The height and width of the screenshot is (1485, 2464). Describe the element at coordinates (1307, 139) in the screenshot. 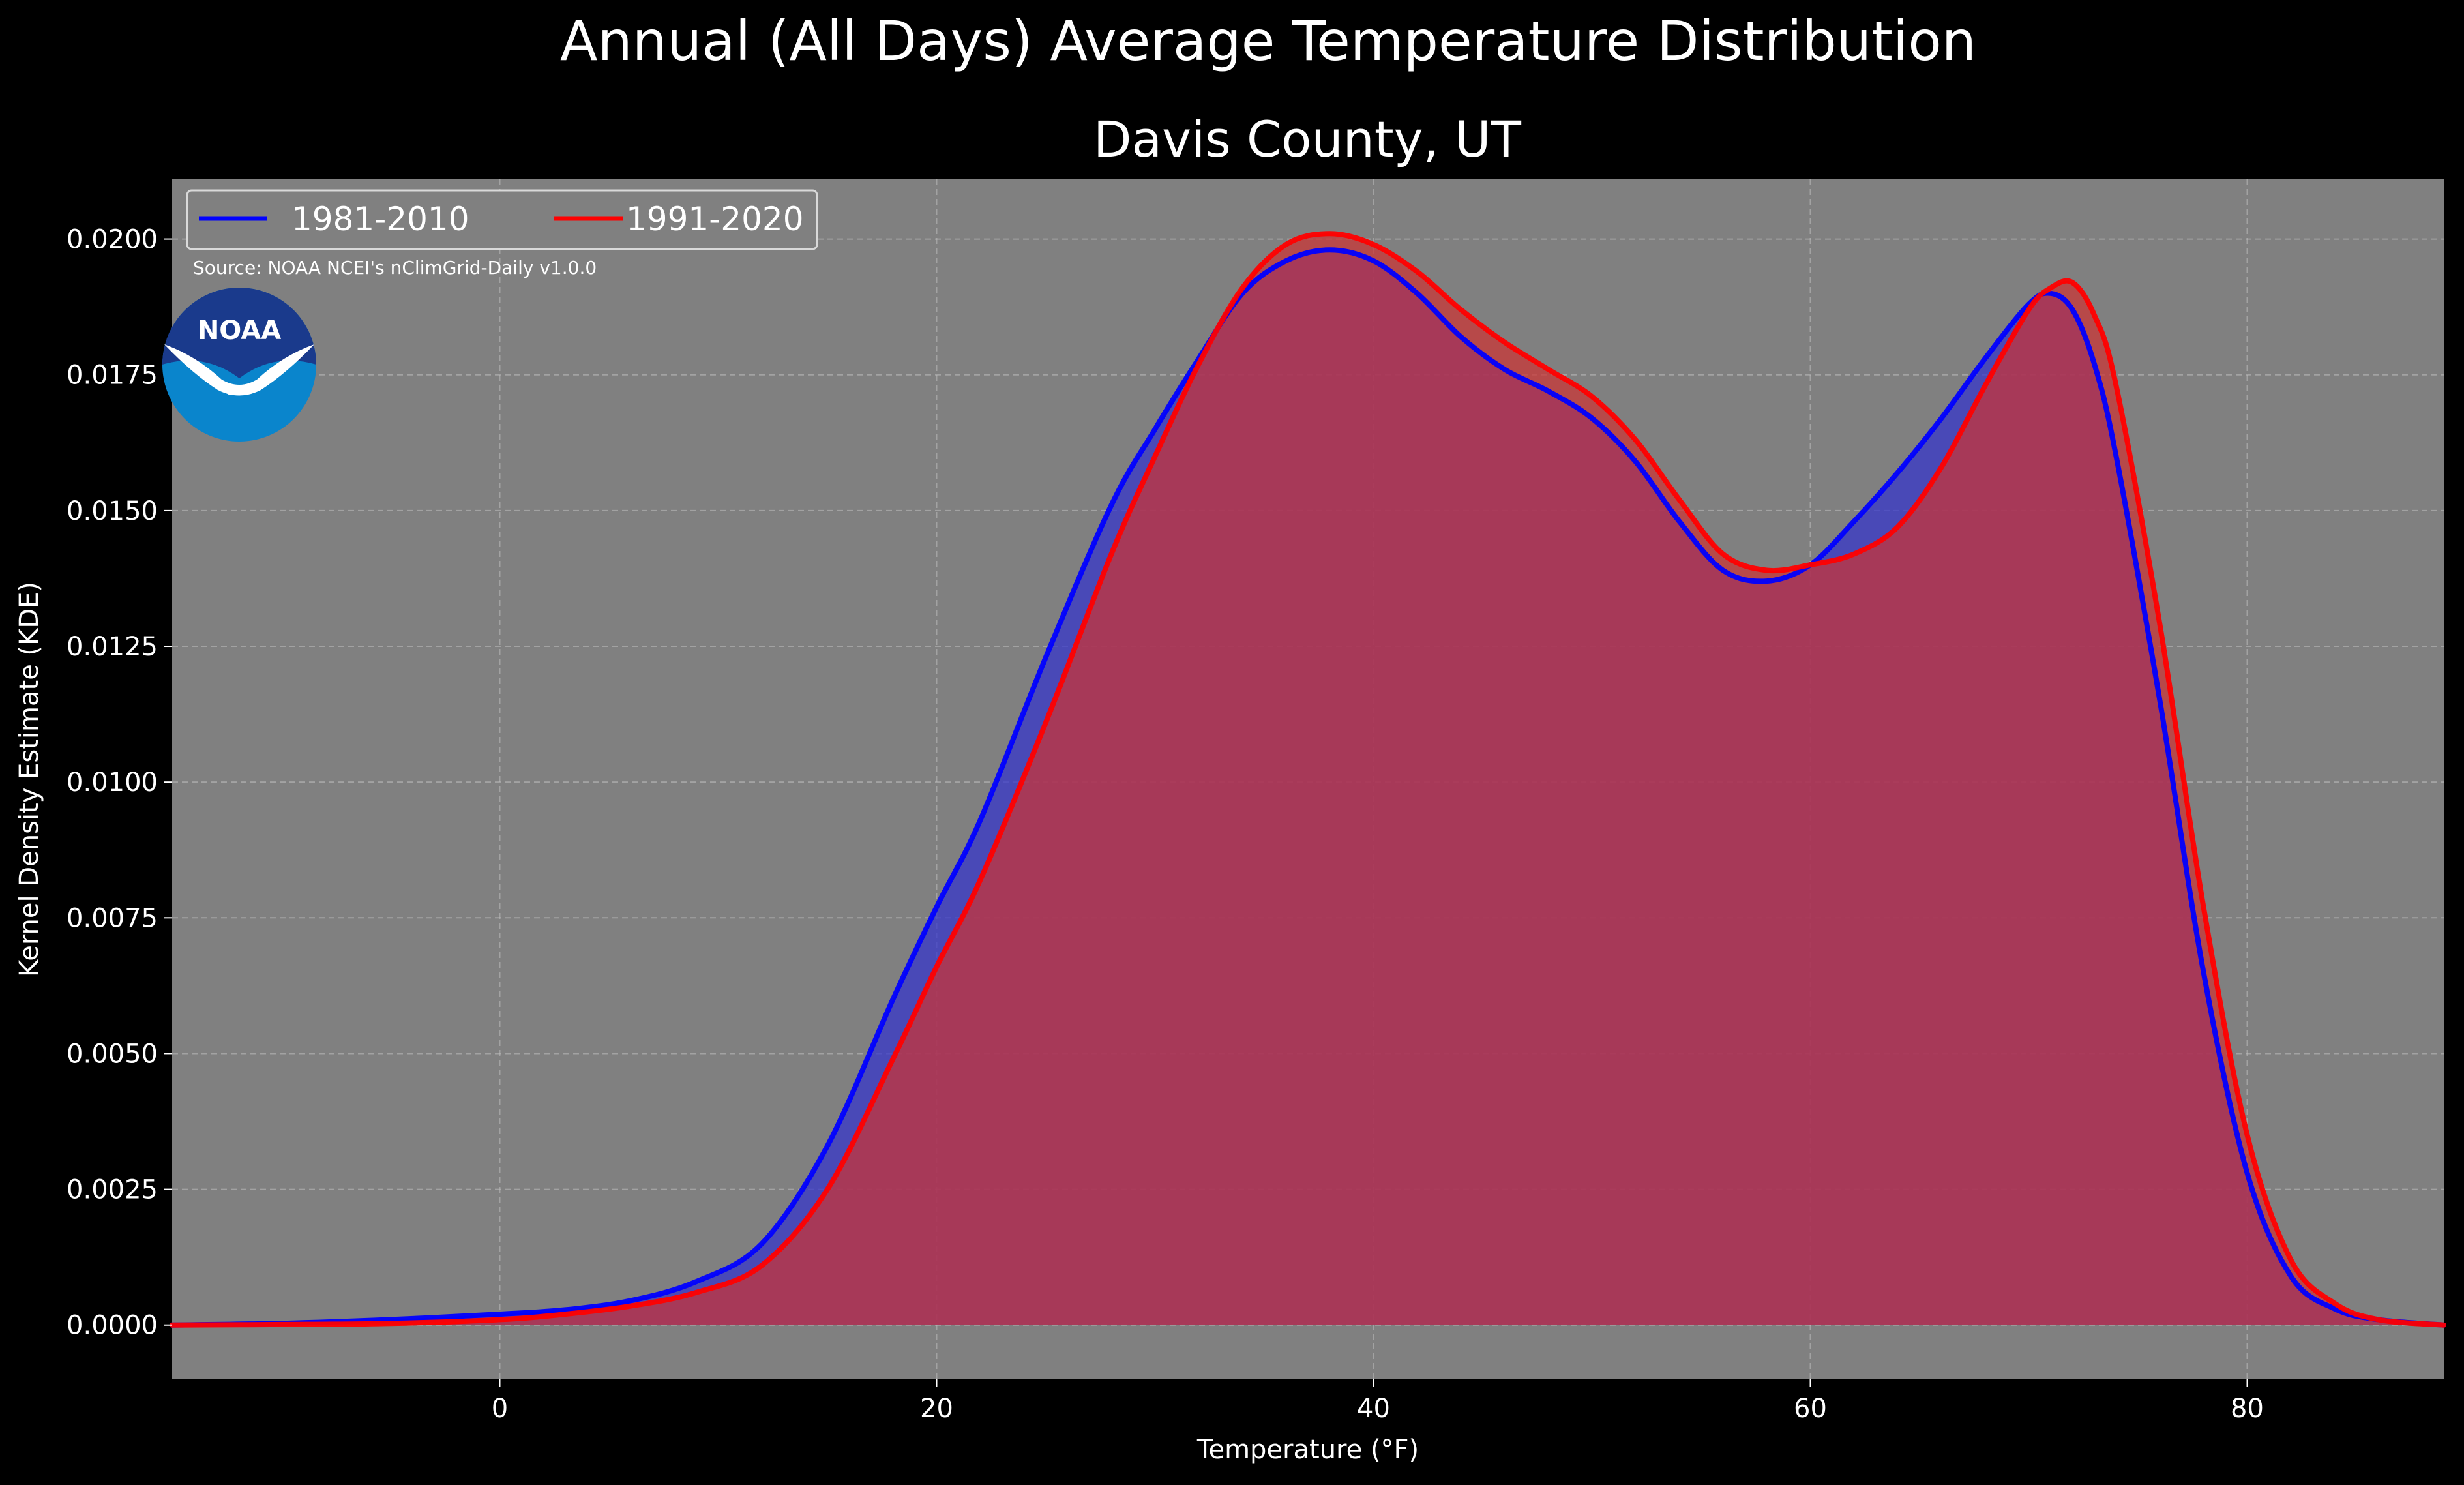

I see `chart-subtitle: Davis County, UT` at that location.